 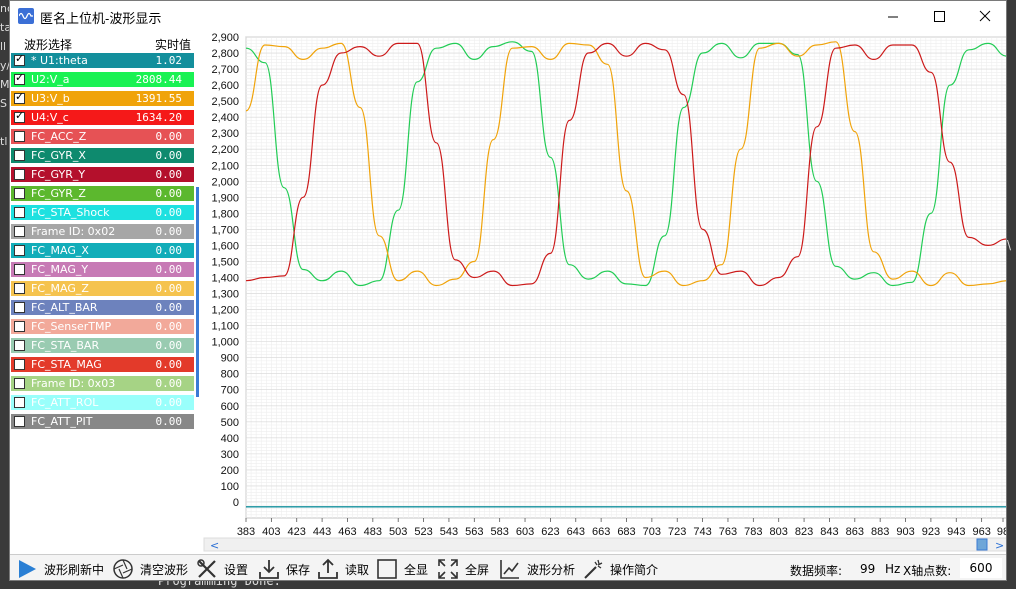 What do you see at coordinates (230, 407) in the screenshot?
I see `y-tick-label: 600` at bounding box center [230, 407].